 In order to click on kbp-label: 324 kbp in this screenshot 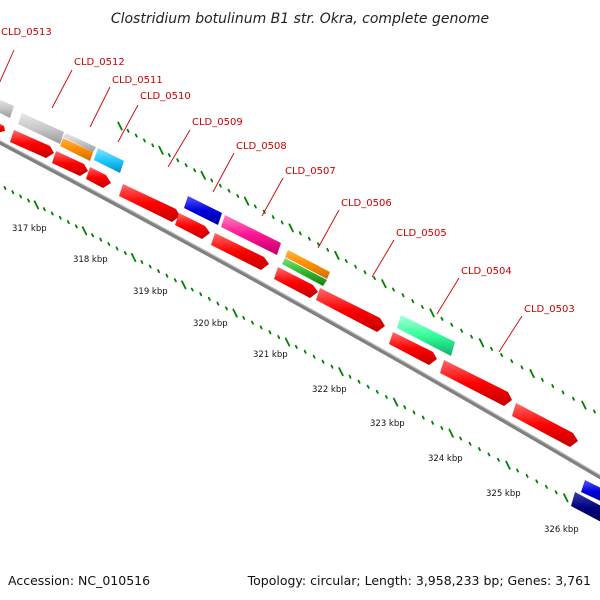, I will do `click(445, 459)`.